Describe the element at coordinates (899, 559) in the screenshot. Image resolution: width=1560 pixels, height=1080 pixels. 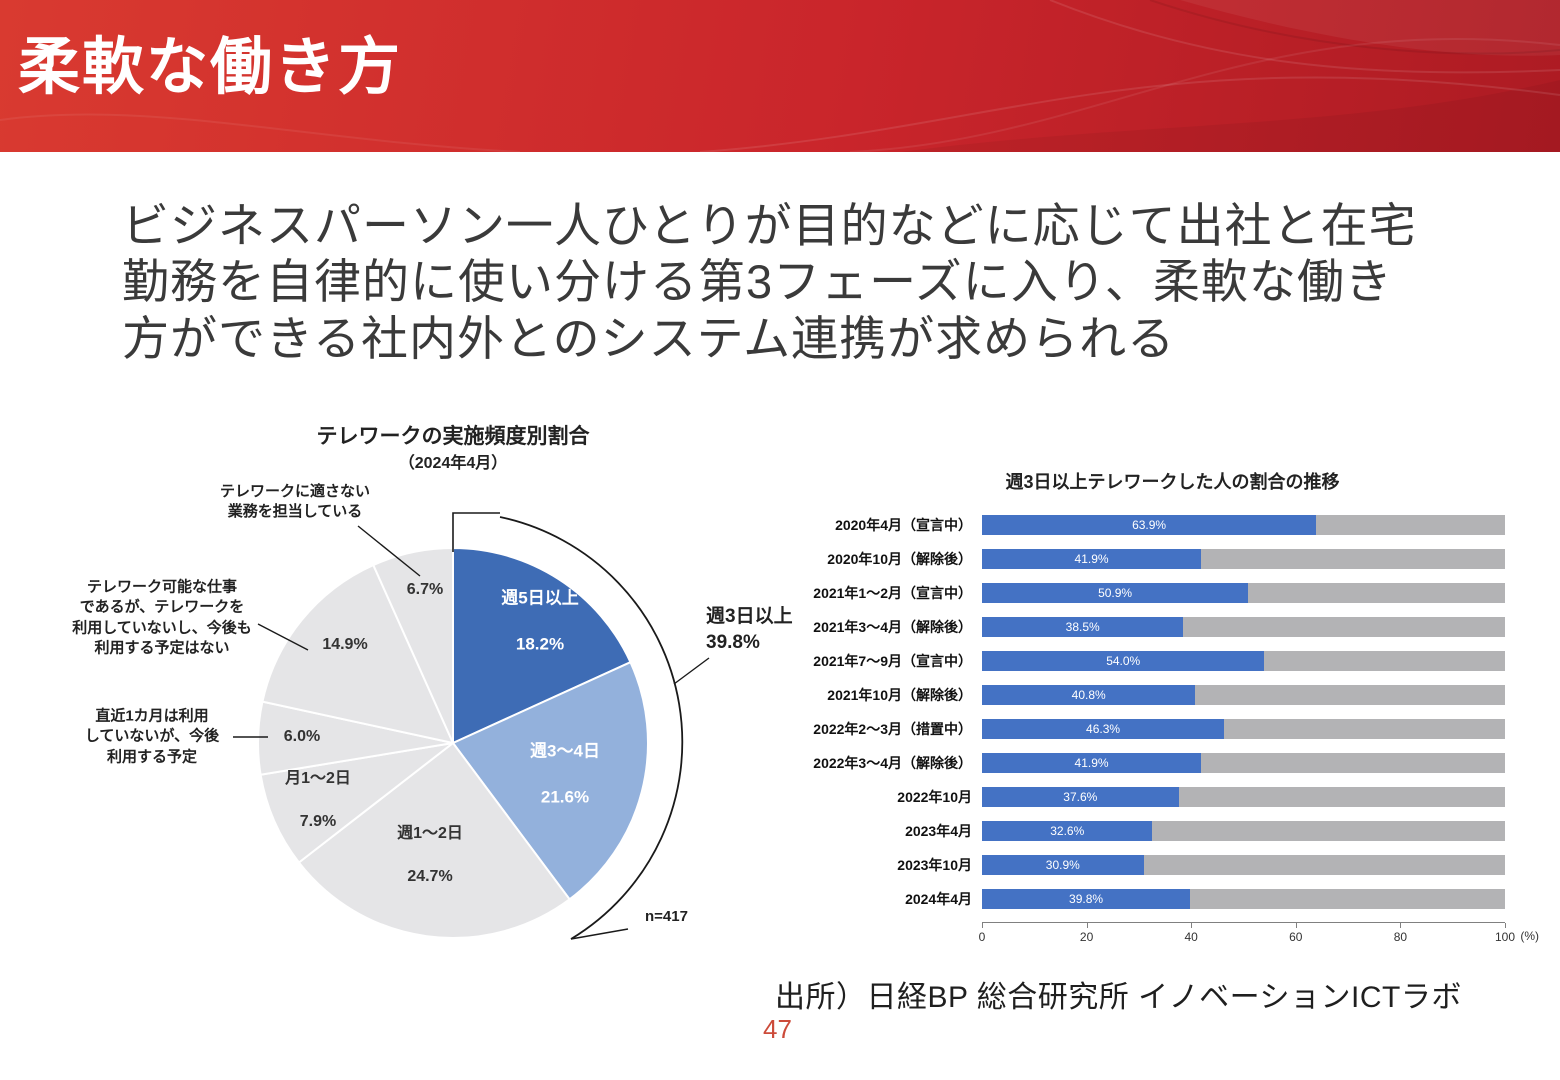
I see `bar-category-label: 2020年10月（解除後）` at that location.